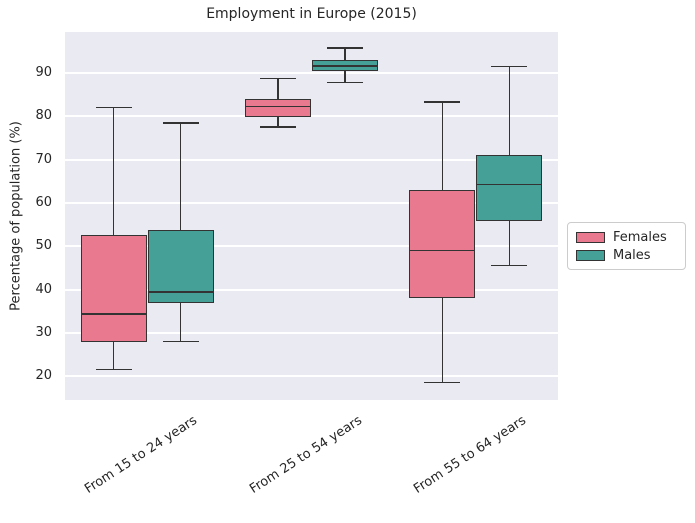 This screenshot has height=523, width=695. Describe the element at coordinates (311, 14) in the screenshot. I see `chart-title: Employment in Europe (2015)` at that location.